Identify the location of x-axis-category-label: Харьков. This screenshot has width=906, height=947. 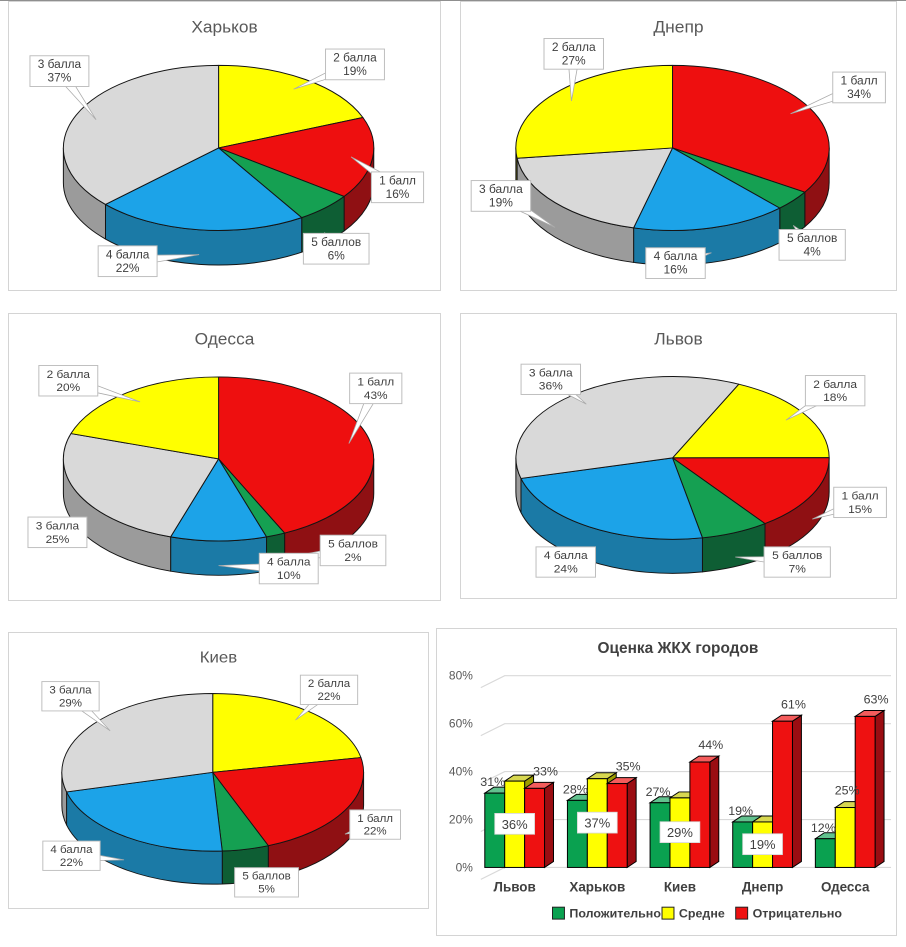
(597, 886).